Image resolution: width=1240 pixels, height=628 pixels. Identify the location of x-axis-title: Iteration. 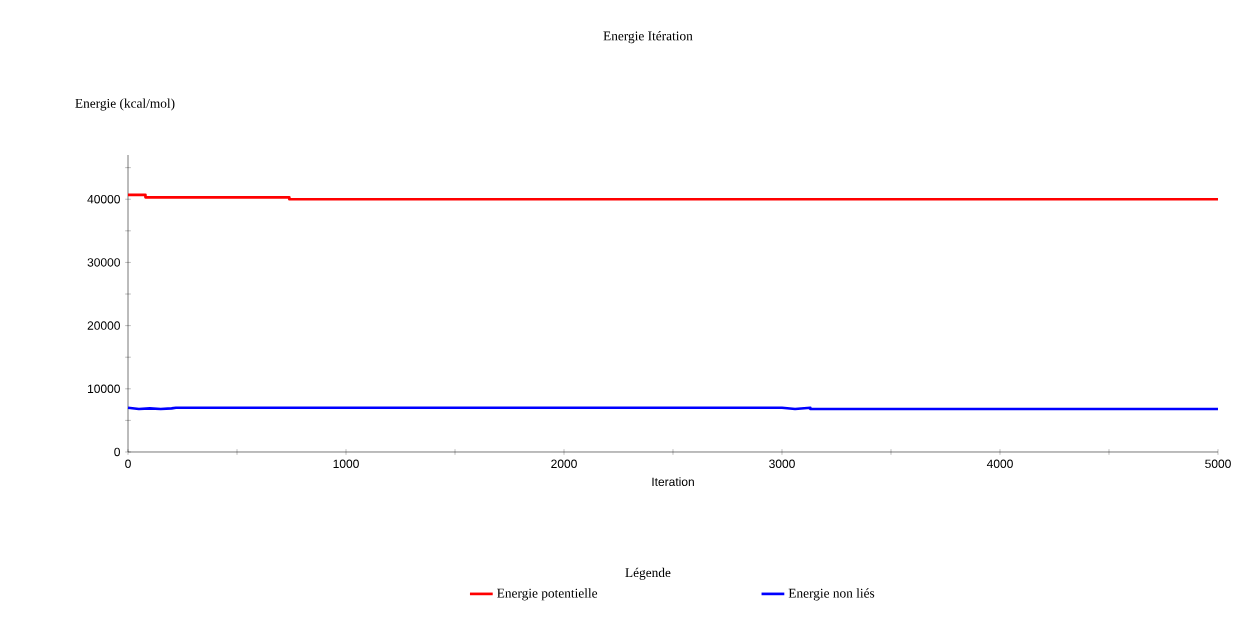
(673, 482).